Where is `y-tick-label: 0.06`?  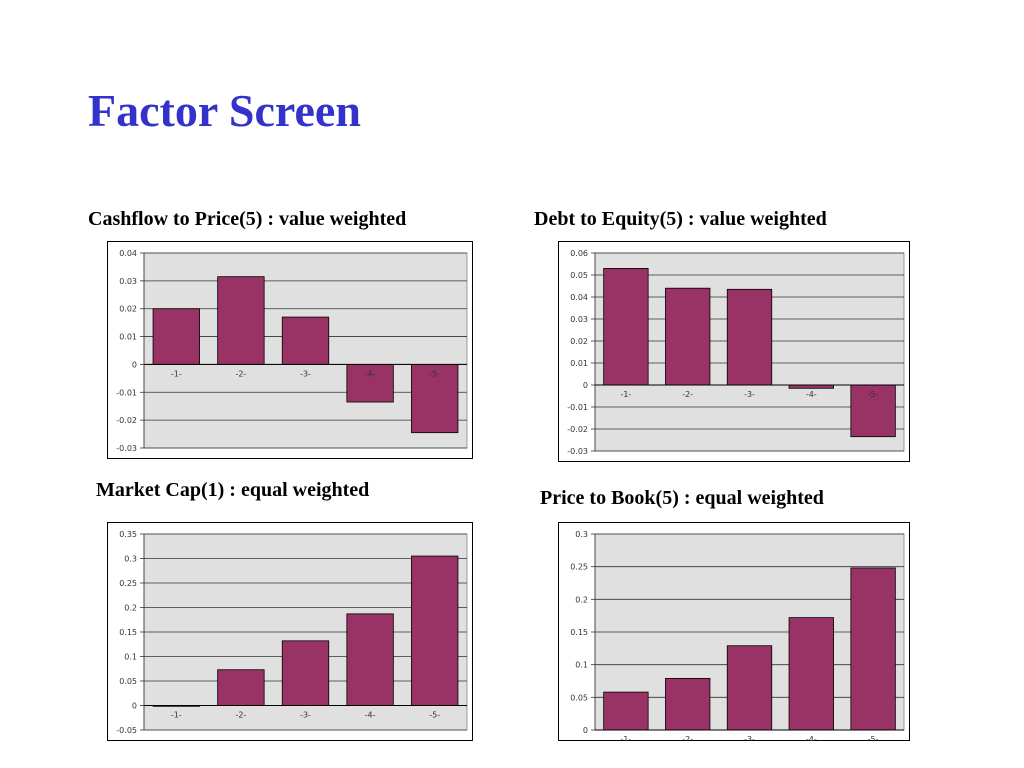 y-tick-label: 0.06 is located at coordinates (579, 253).